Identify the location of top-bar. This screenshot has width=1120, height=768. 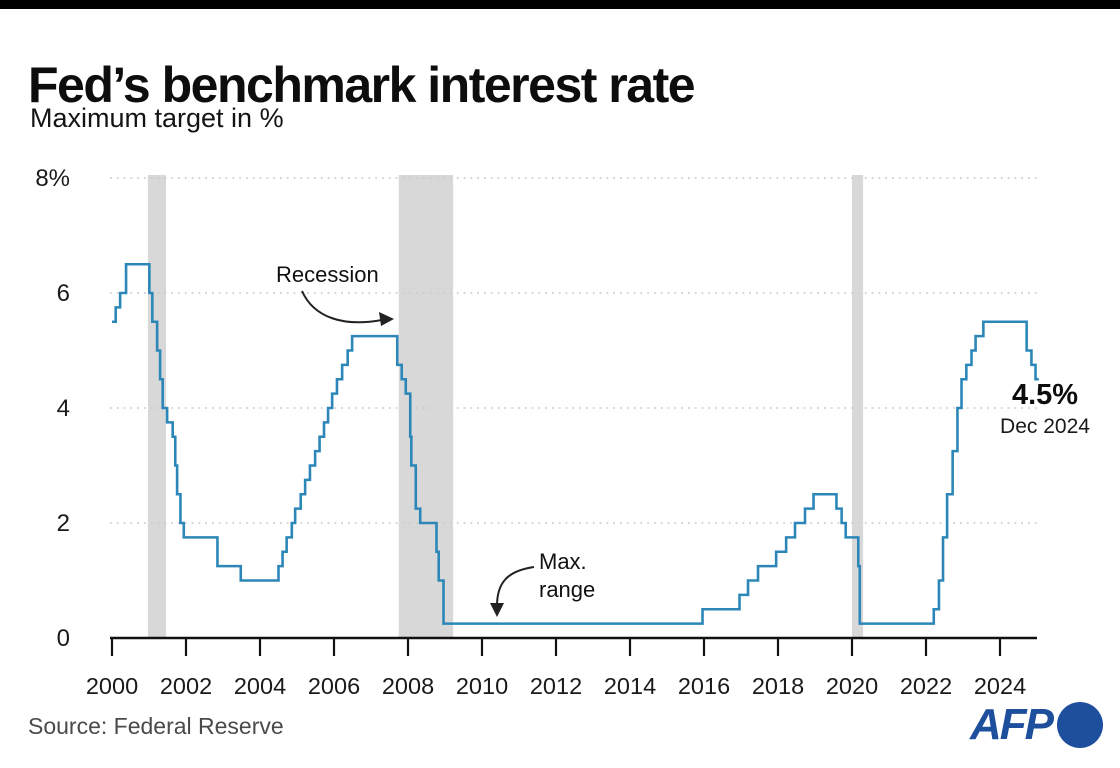
(560, 4).